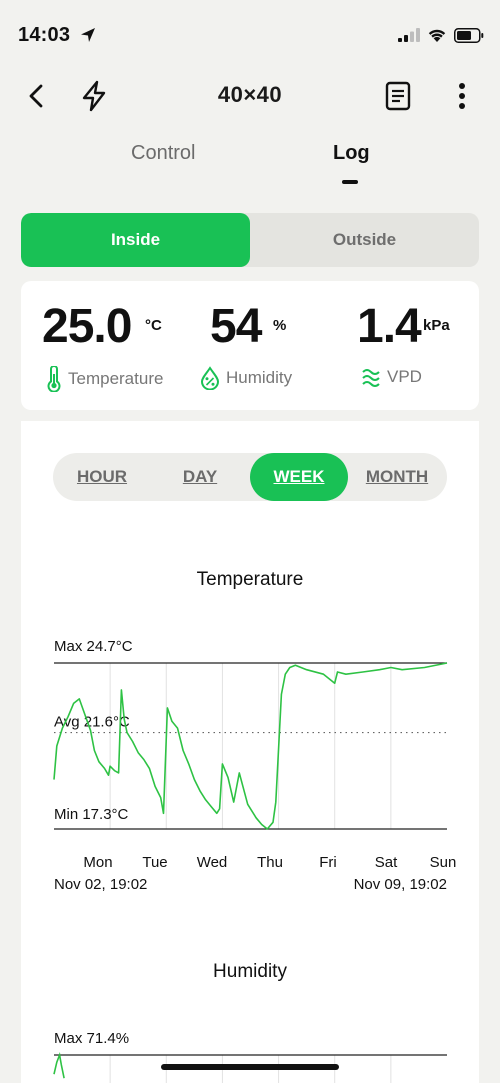 The height and width of the screenshot is (1083, 500). What do you see at coordinates (250, 162) in the screenshot?
I see `tab-bar: Control Log` at bounding box center [250, 162].